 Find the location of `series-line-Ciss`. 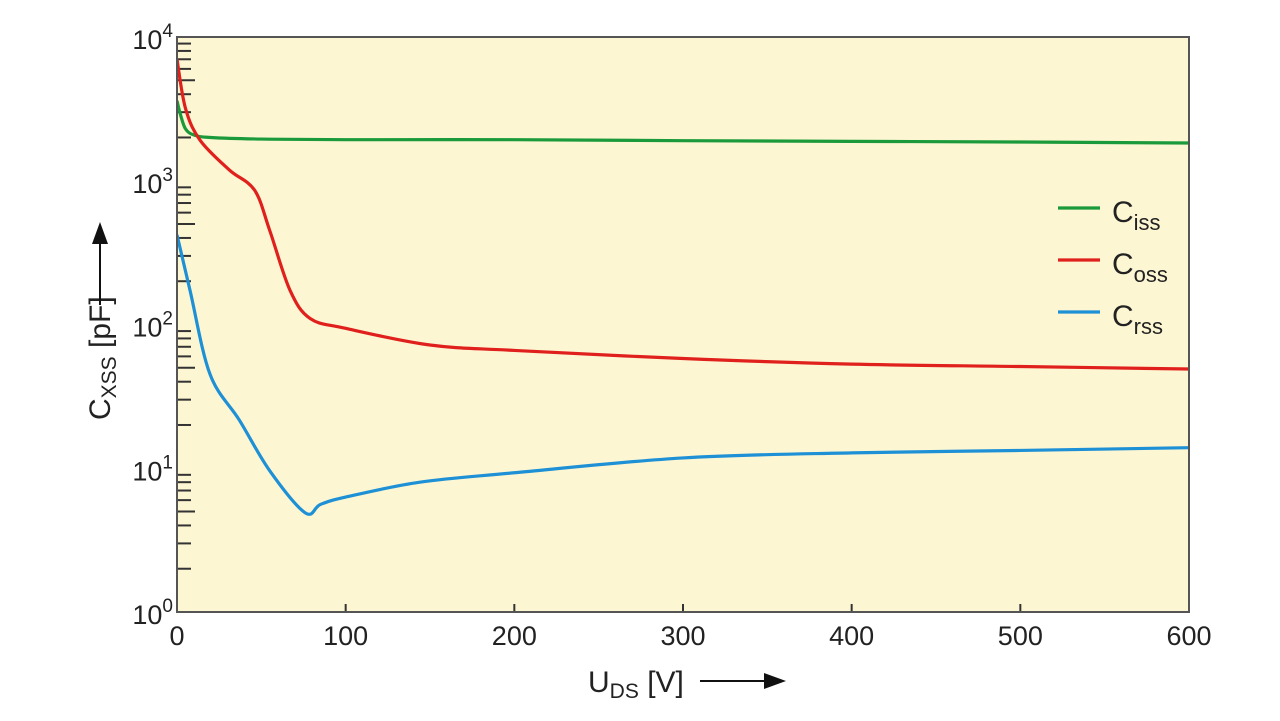

series-line-Ciss is located at coordinates (683, 122).